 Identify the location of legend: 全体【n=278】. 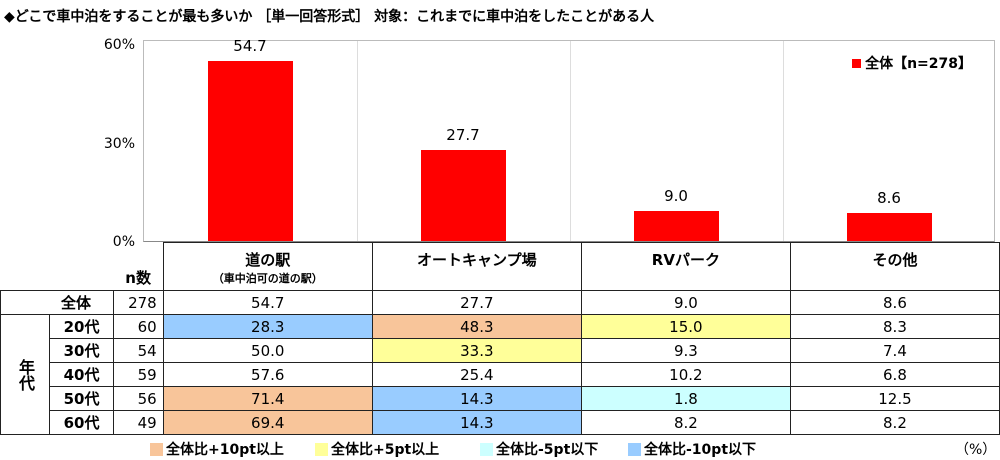
(912, 63).